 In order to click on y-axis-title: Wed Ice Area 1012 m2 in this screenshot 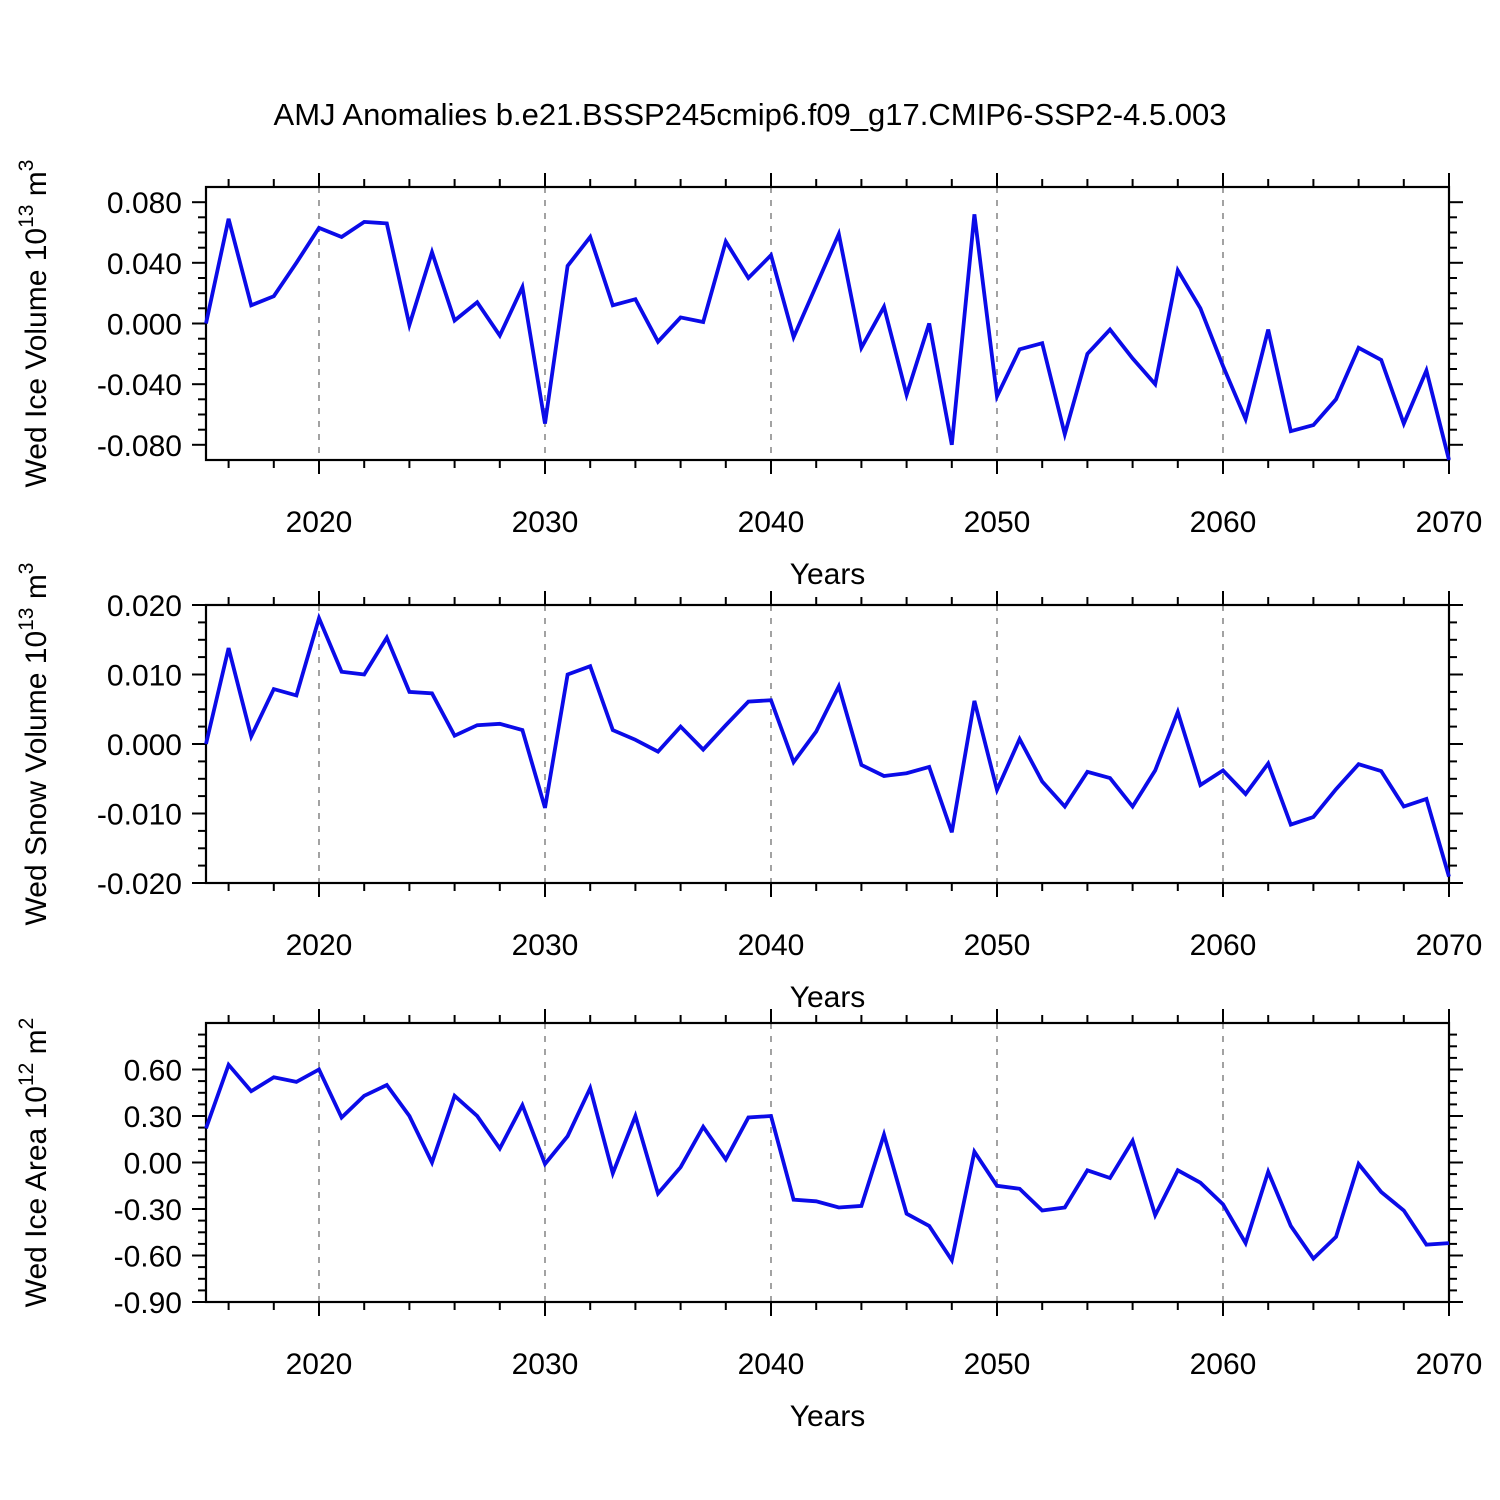, I will do `click(34, 1163)`.